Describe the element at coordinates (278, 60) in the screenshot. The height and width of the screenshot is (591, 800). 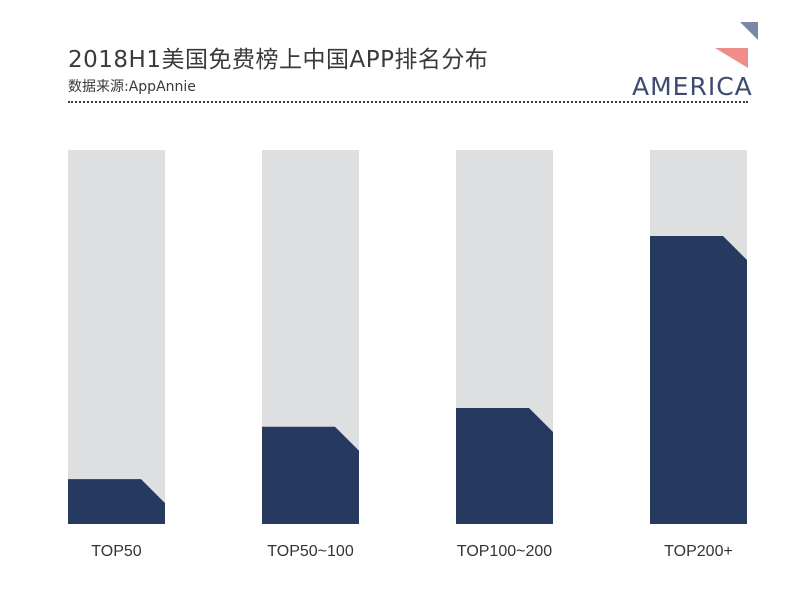
I see `chart-title: 2018H1美国免费榜上中国APP排名分布` at that location.